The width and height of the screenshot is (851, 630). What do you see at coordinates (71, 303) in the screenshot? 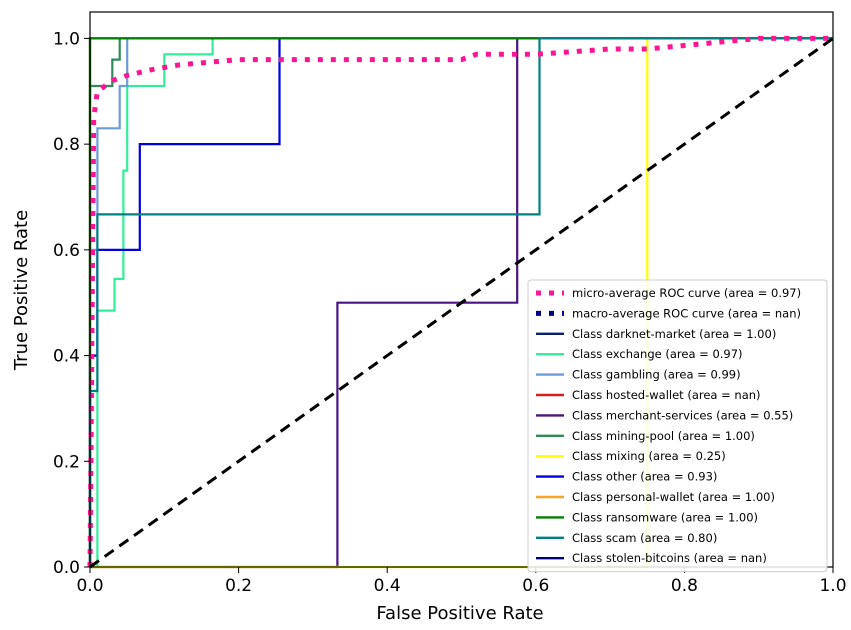
I see `y-ticks: 0.0 0.2 0.4 0.6 0.8 1.0` at bounding box center [71, 303].